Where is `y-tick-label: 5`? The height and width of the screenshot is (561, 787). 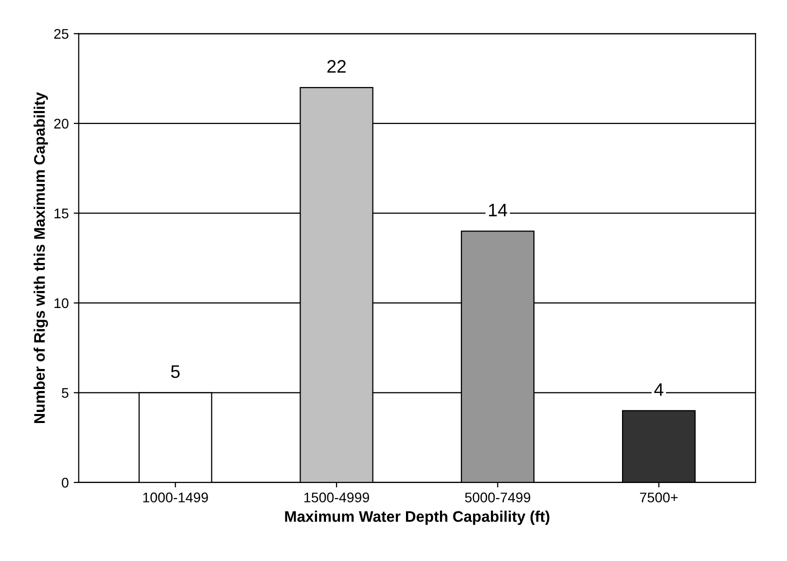
y-tick-label: 5 is located at coordinates (65, 393).